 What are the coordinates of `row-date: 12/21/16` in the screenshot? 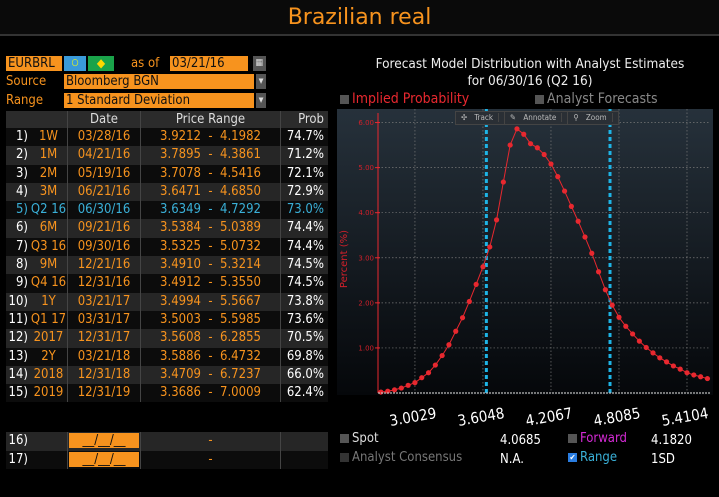 It's located at (104, 265).